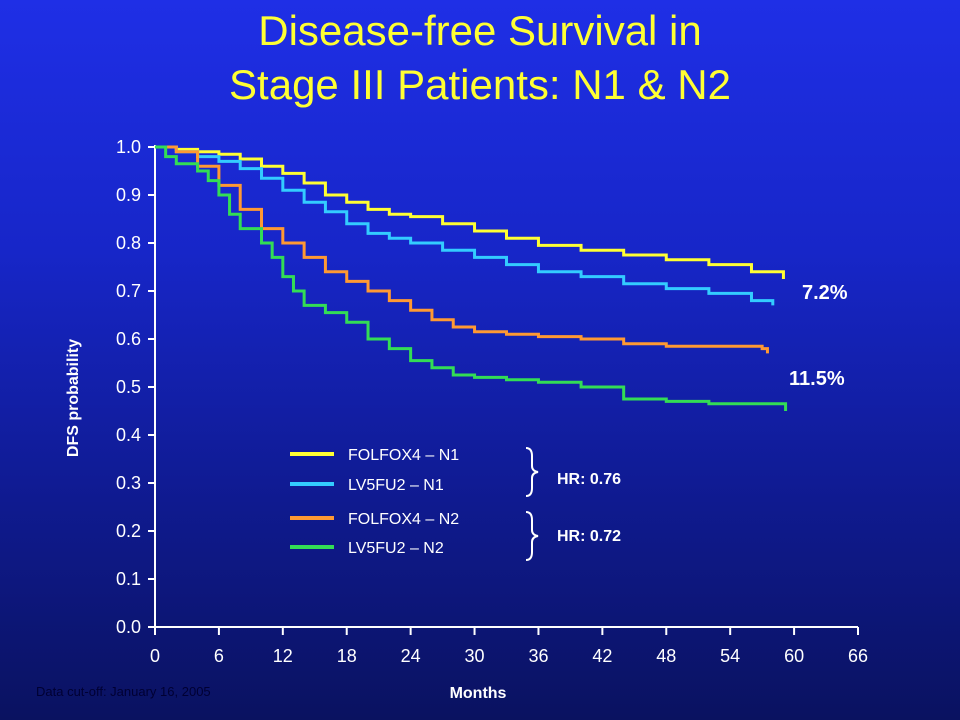 The width and height of the screenshot is (960, 720). Describe the element at coordinates (858, 656) in the screenshot. I see `x-tick-label: 66` at that location.